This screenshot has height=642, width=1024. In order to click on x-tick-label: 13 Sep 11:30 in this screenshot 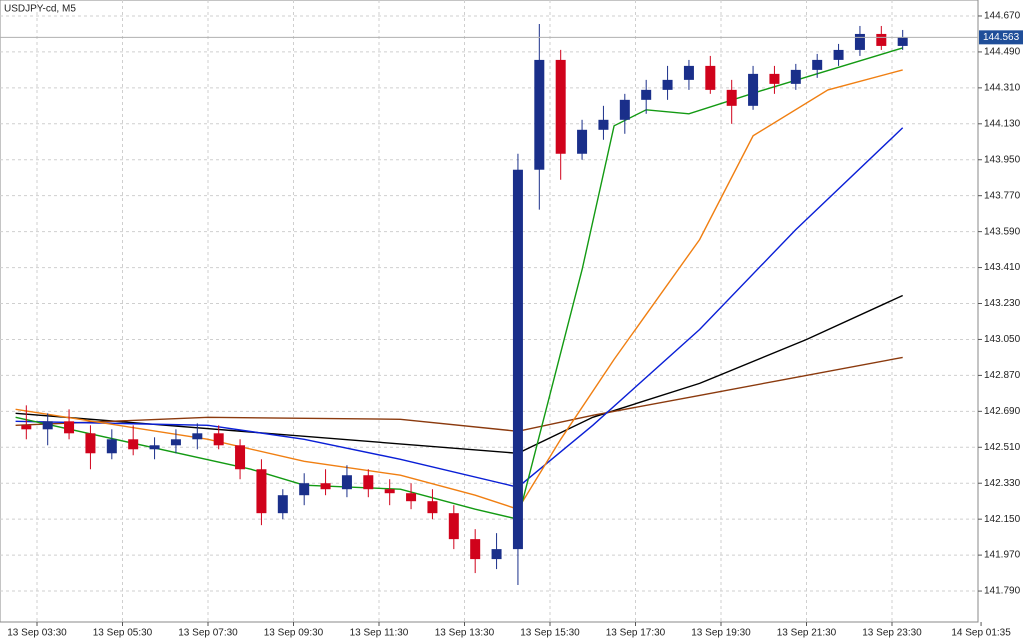, I will do `click(379, 633)`.